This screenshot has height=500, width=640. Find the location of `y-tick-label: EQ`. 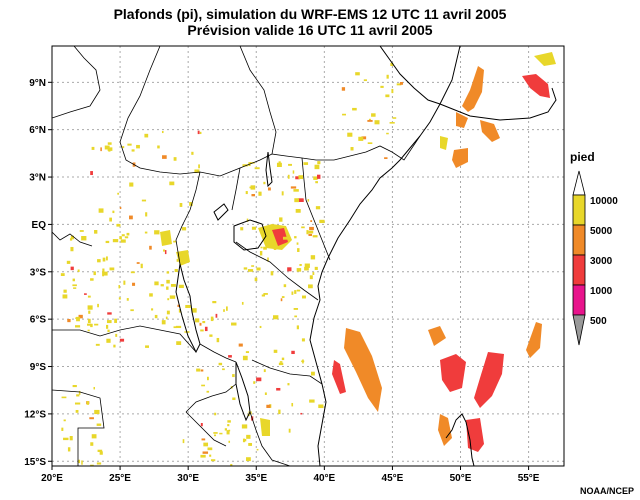

y-tick-label: EQ is located at coordinates (39, 225).